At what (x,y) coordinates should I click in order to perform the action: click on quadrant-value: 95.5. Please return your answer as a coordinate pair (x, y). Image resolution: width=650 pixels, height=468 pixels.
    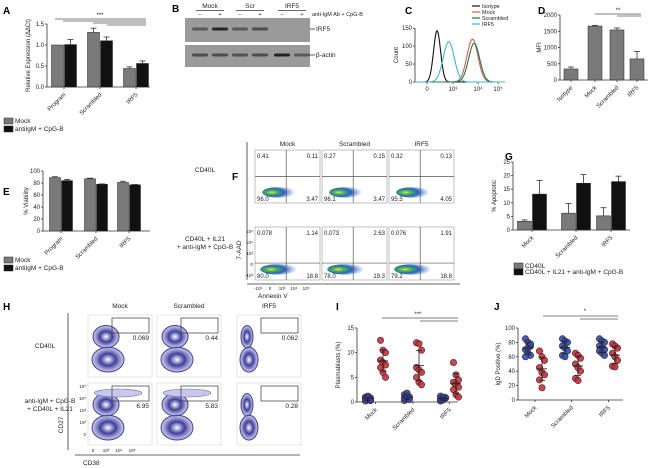
    Looking at the image, I should click on (397, 200).